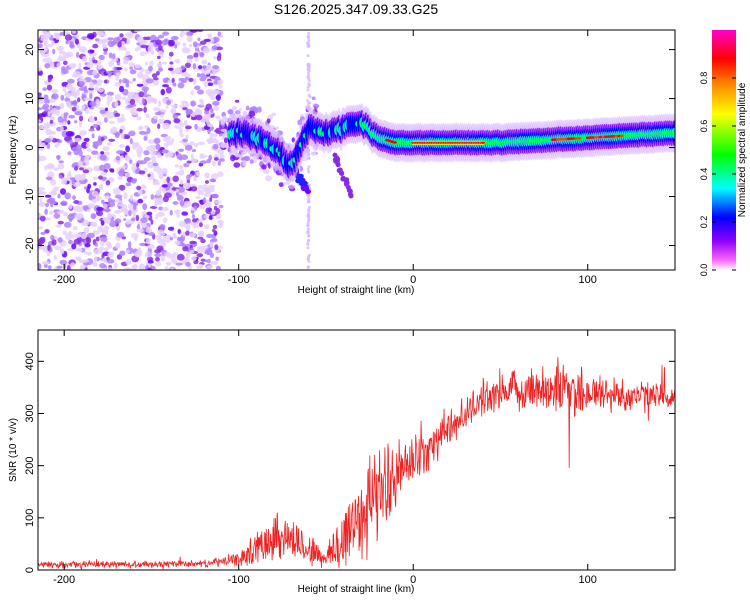  I want to click on x-tick-label: 100, so click(588, 280).